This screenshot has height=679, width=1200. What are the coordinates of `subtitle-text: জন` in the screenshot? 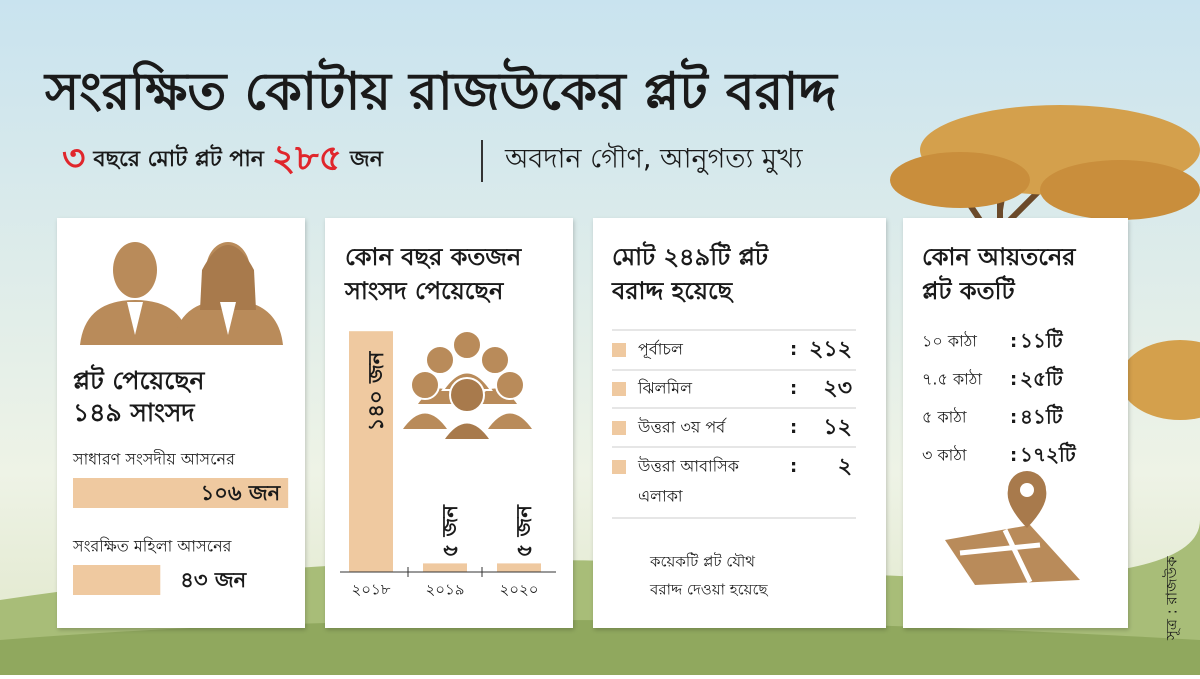 It's located at (366, 159).